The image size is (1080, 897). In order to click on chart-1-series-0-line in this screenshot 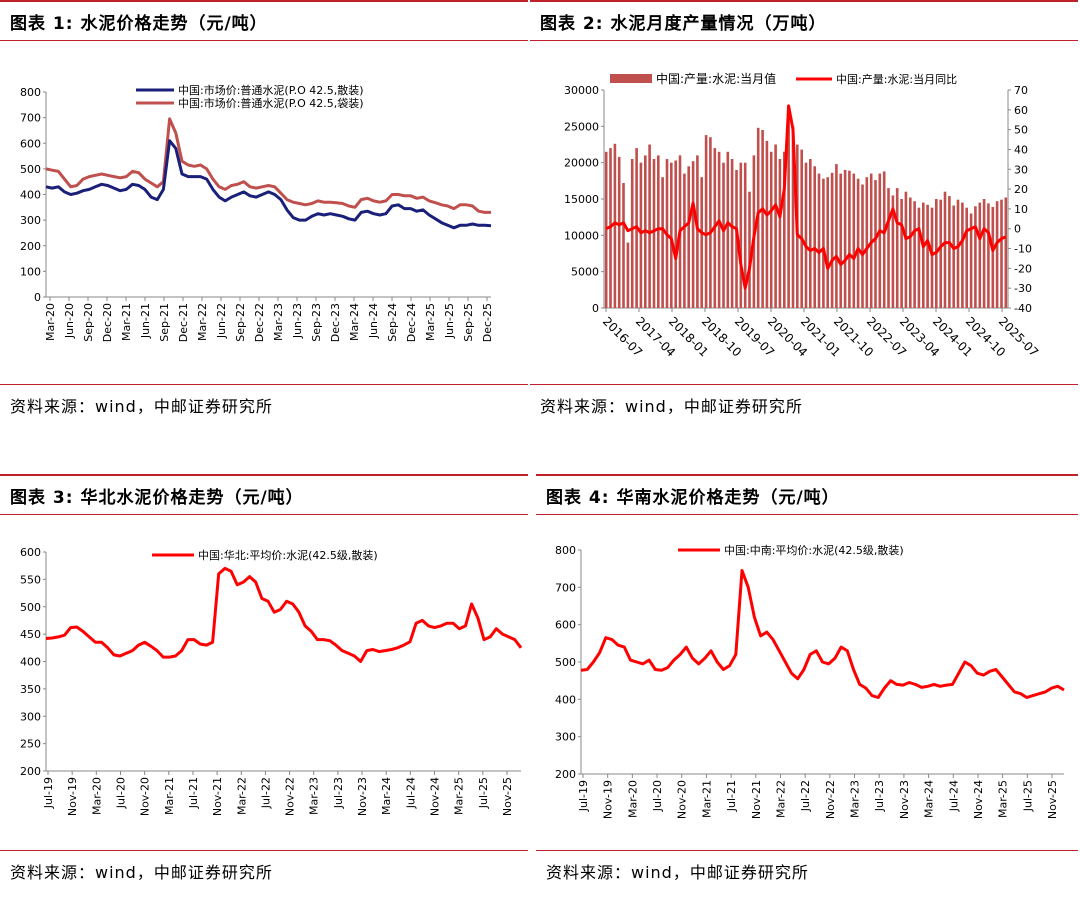, I will do `click(268, 184)`.